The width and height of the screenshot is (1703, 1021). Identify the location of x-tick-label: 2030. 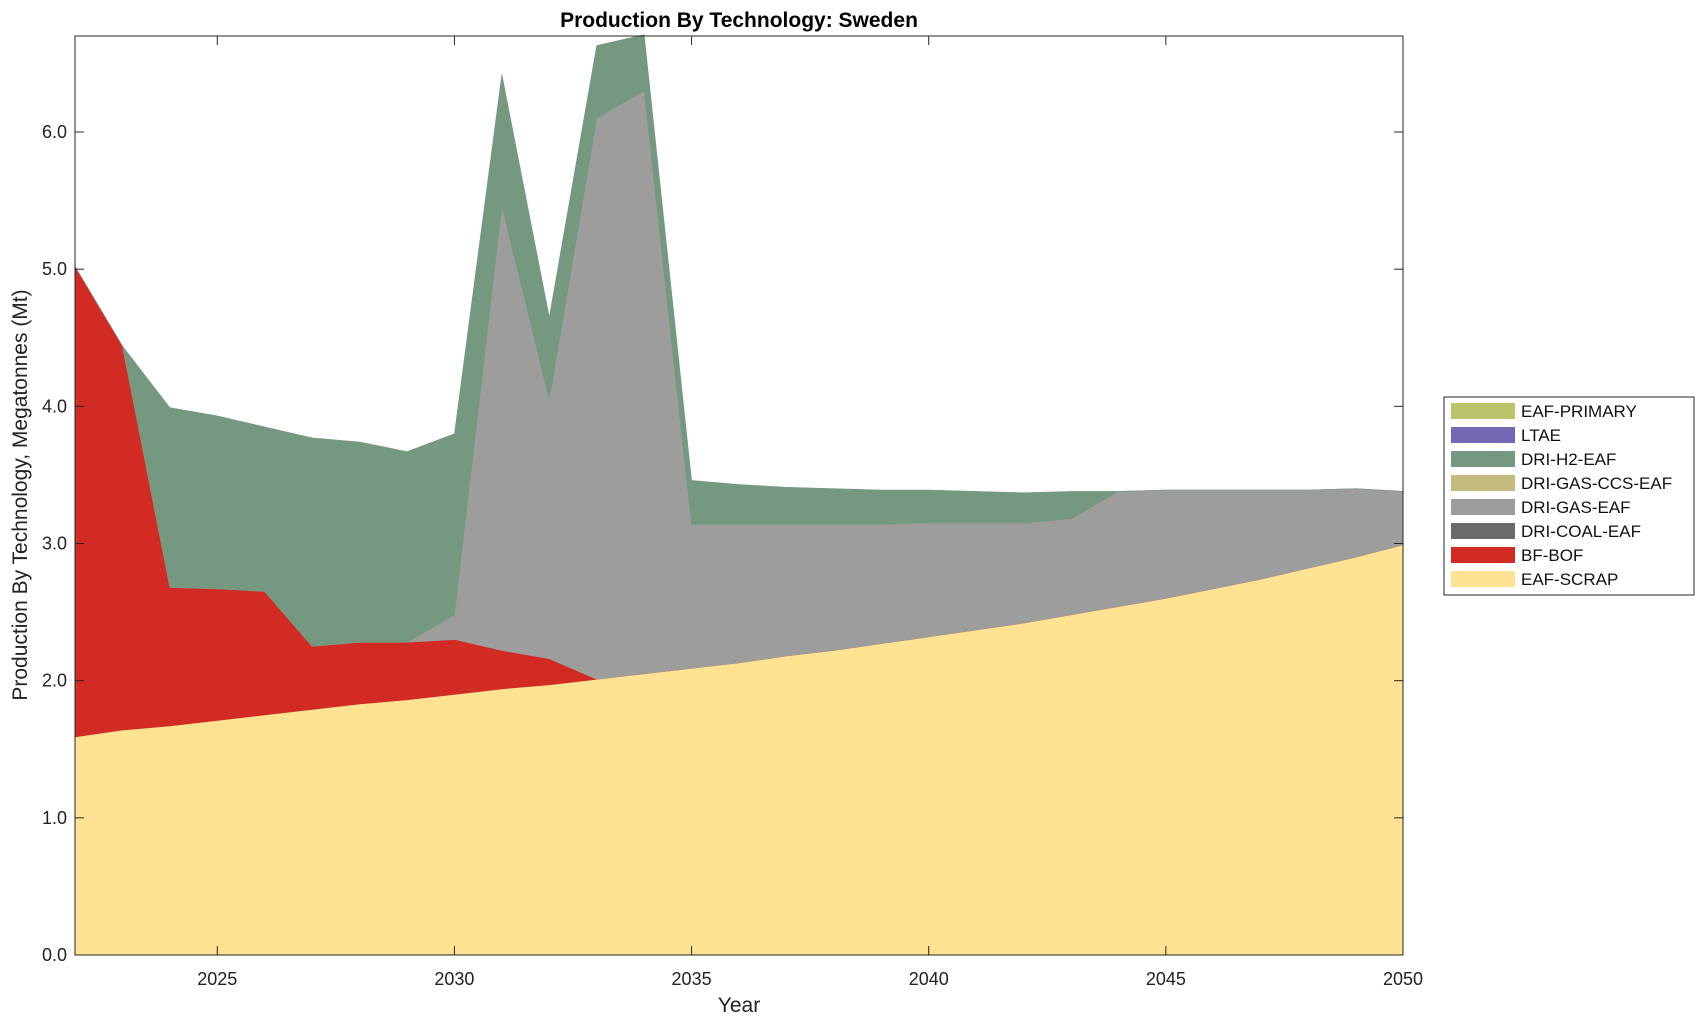
(454, 979).